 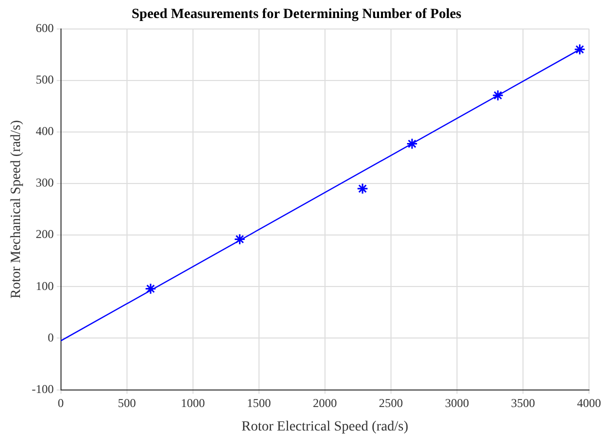 What do you see at coordinates (456, 403) in the screenshot?
I see `x-tick-label: 3000` at bounding box center [456, 403].